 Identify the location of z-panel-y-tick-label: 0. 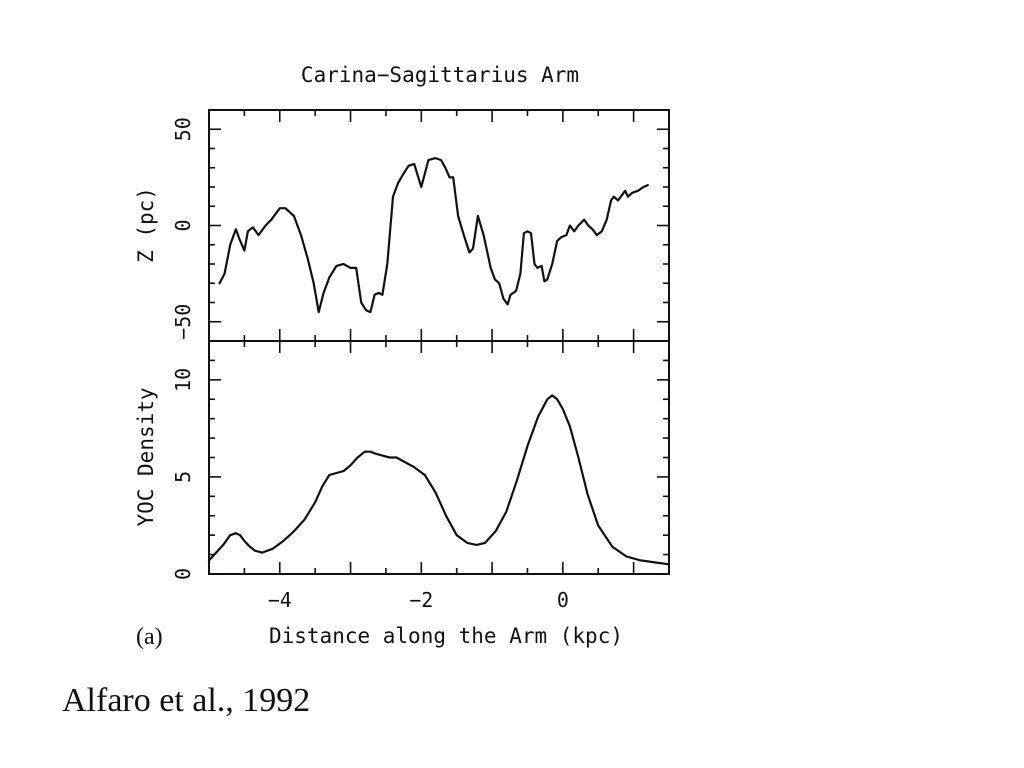
(183, 225).